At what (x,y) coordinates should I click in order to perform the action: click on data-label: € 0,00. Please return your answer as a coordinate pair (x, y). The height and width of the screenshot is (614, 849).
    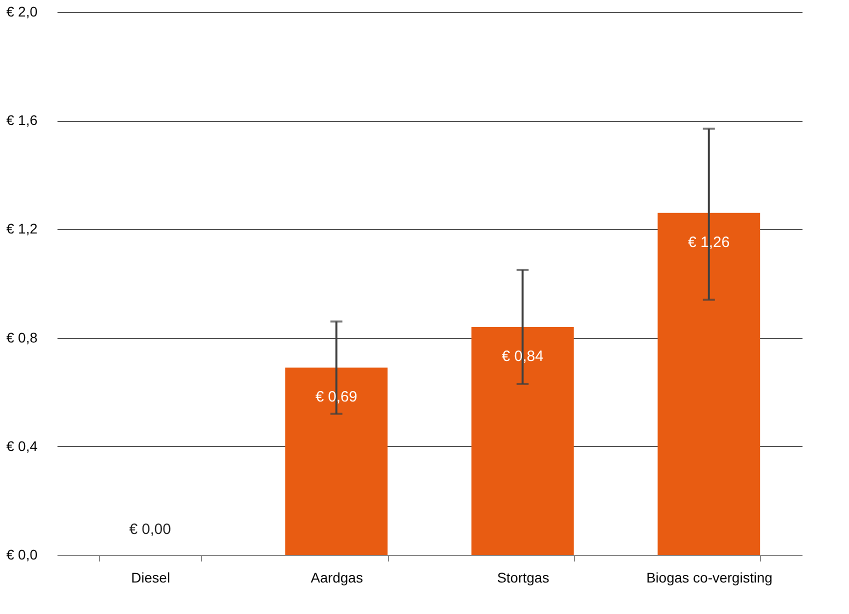
    Looking at the image, I should click on (150, 529).